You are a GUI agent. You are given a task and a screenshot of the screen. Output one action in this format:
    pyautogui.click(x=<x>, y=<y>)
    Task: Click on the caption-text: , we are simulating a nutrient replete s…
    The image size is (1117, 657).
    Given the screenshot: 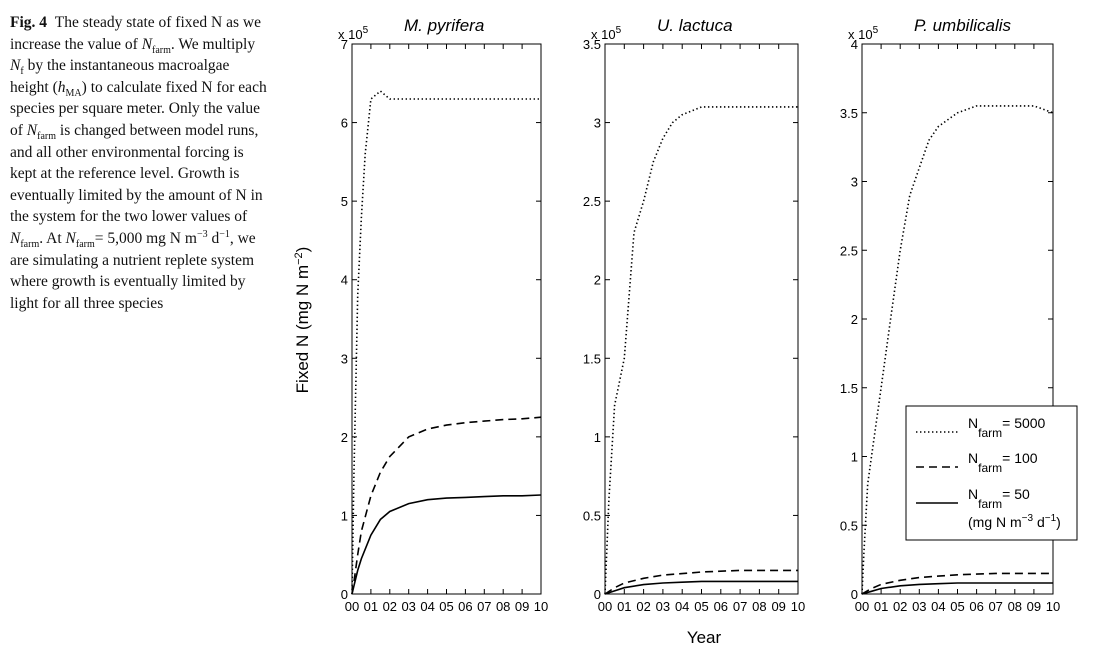 What is the action you would take?
    pyautogui.click(x=133, y=270)
    